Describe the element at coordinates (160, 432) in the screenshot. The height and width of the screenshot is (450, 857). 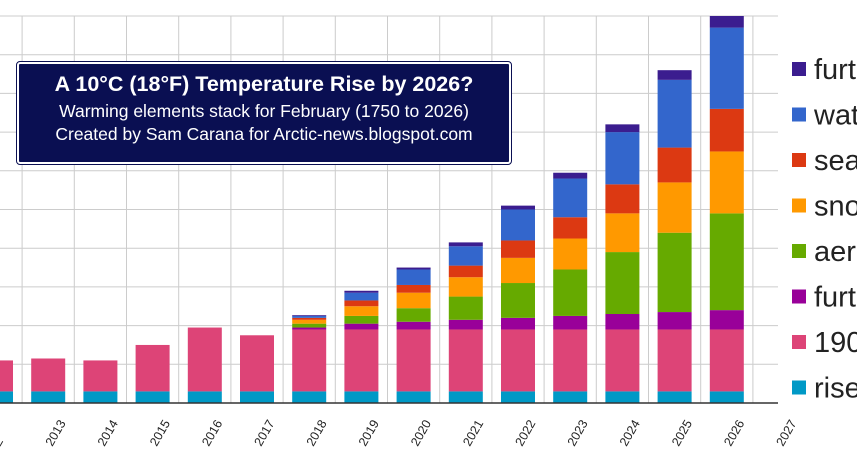
I see `x-tick-label: 2015` at that location.